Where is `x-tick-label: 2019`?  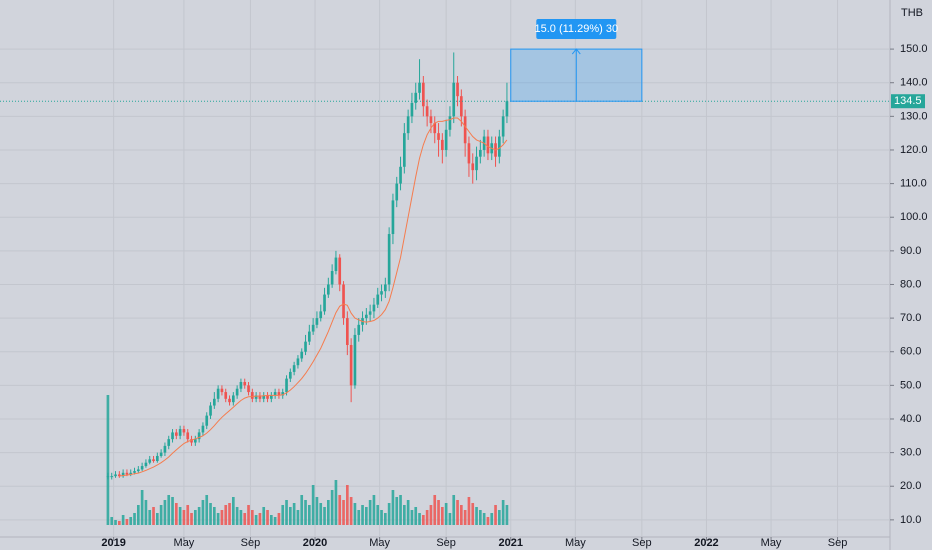 x-tick-label: 2019 is located at coordinates (113, 543).